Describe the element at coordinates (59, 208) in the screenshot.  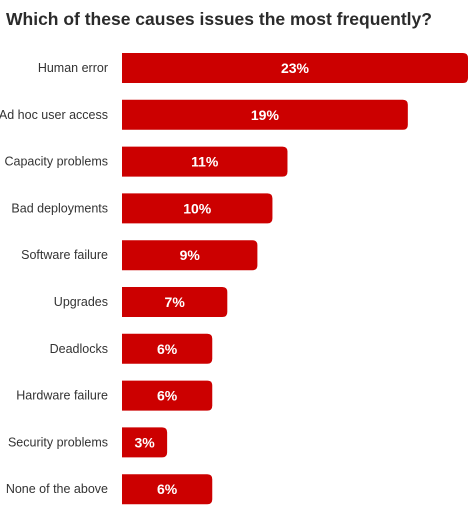
I see `category-label: Bad deployments` at that location.